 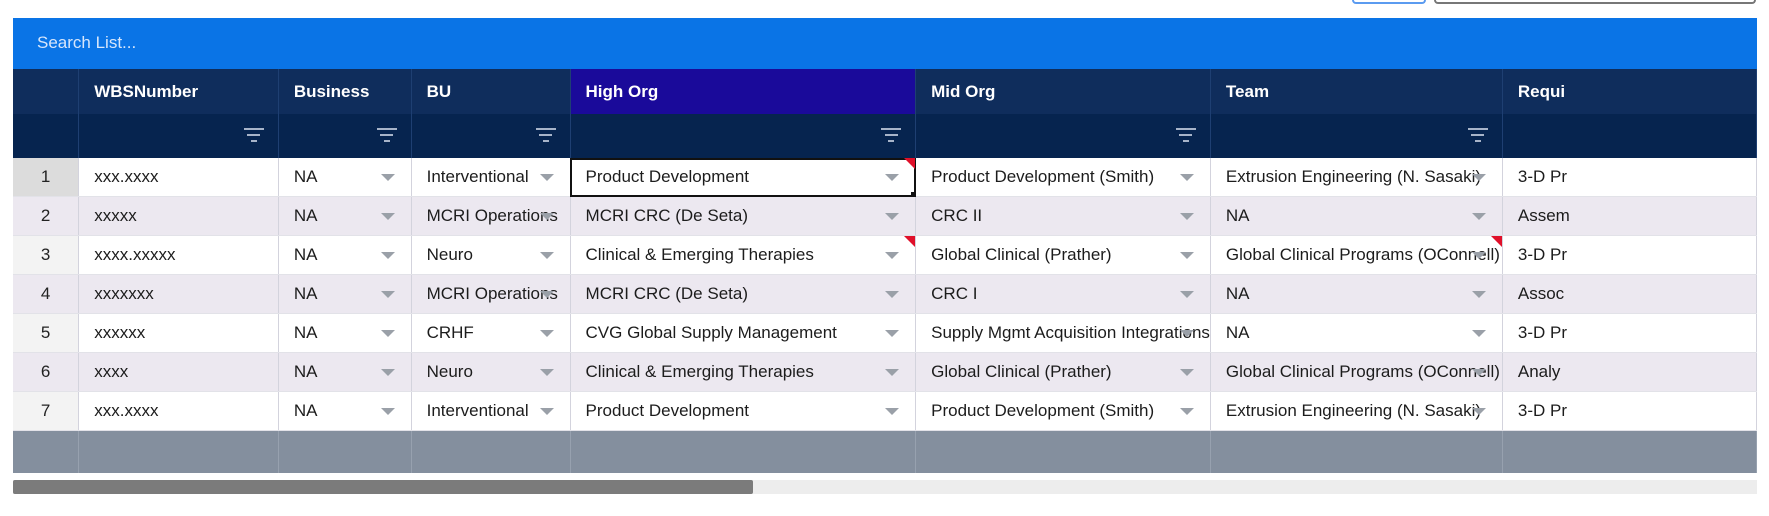 What do you see at coordinates (885, 487) in the screenshot?
I see `horizontal-scrollbar` at bounding box center [885, 487].